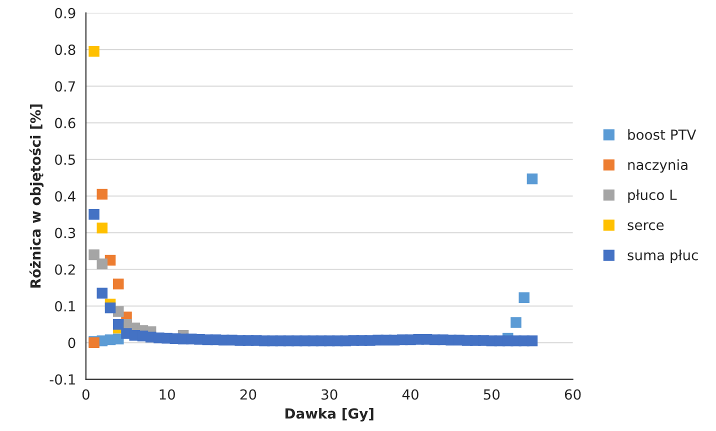 Image resolution: width=716 pixels, height=431 pixels. I want to click on y-tick-label: -0.1, so click(62, 379).